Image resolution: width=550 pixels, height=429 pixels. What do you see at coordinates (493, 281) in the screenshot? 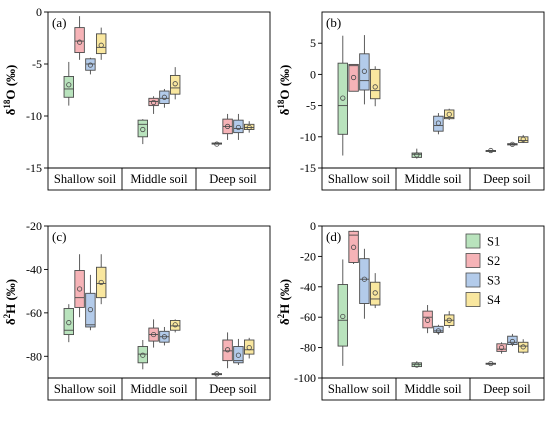
I see `legend-label: S3` at bounding box center [493, 281].